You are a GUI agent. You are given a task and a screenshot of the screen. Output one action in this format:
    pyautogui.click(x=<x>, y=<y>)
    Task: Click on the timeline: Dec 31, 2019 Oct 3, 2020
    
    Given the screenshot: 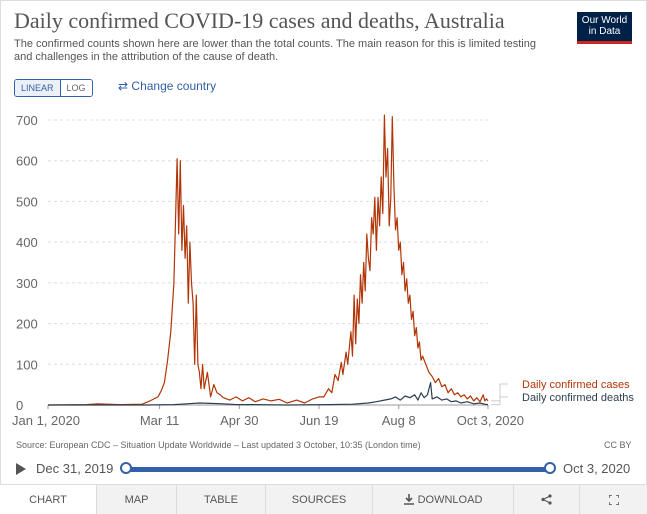 What is the action you would take?
    pyautogui.click(x=323, y=470)
    